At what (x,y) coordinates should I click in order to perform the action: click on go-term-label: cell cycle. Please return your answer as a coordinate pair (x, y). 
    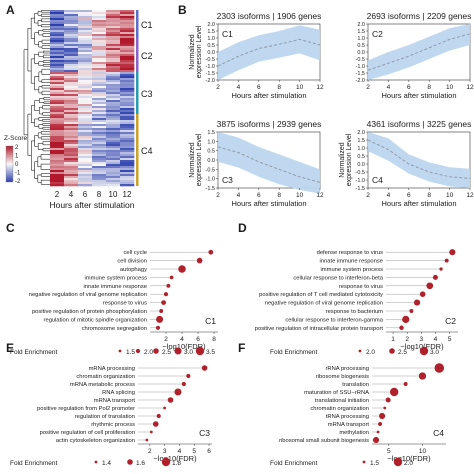
    Looking at the image, I should click on (135, 253).